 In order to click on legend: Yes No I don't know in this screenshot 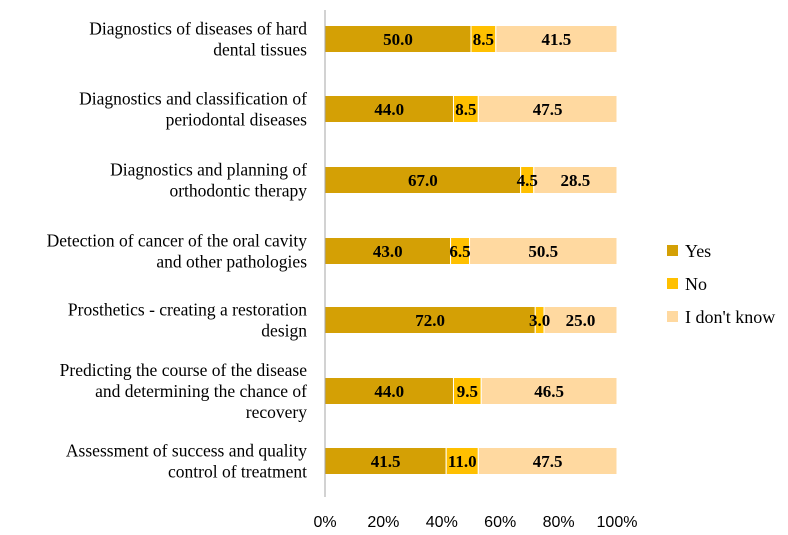, I will do `click(721, 284)`.